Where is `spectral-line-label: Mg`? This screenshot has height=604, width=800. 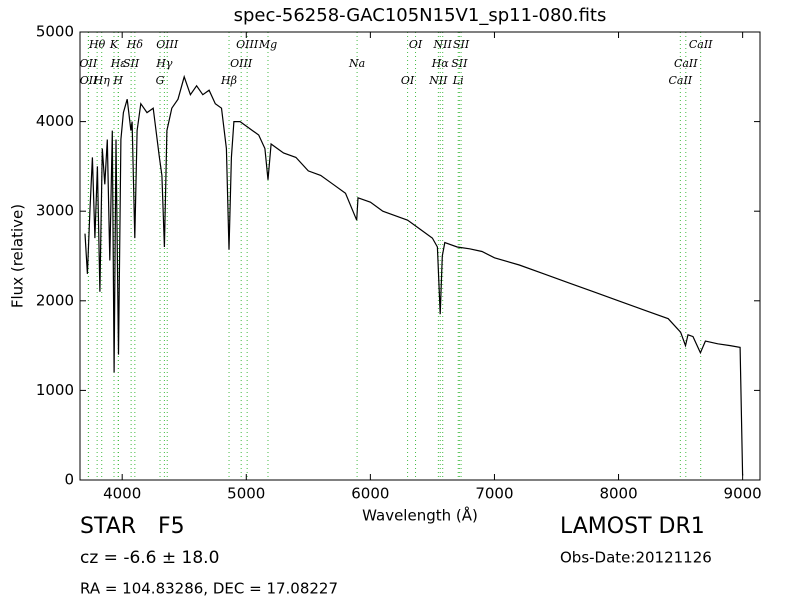 spectral-line-label: Mg is located at coordinates (267, 44).